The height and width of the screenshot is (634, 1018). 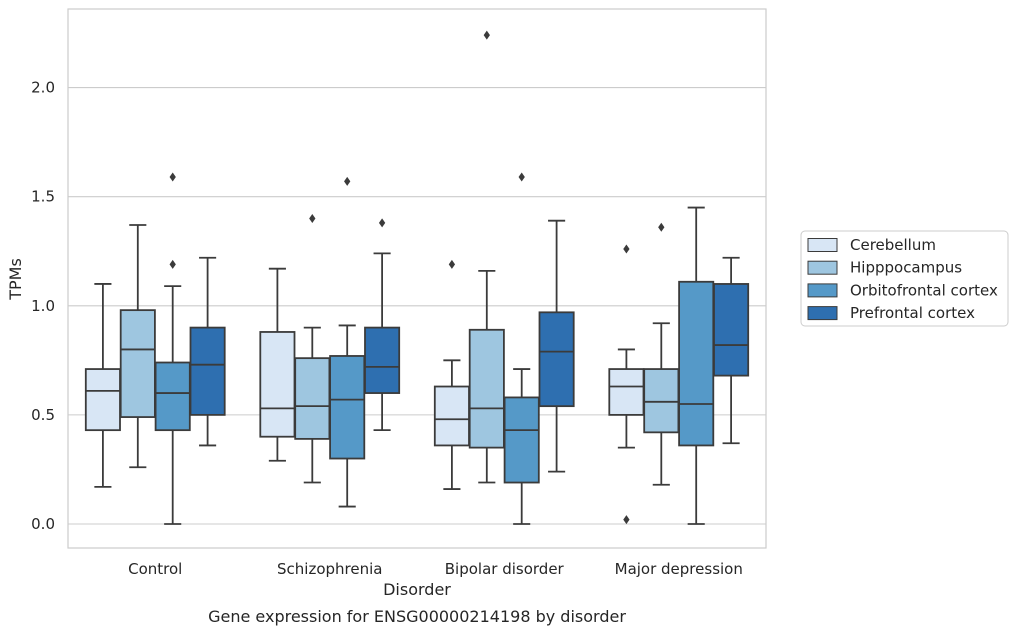 What do you see at coordinates (15, 279) in the screenshot?
I see `y-axis-label: TPMs` at bounding box center [15, 279].